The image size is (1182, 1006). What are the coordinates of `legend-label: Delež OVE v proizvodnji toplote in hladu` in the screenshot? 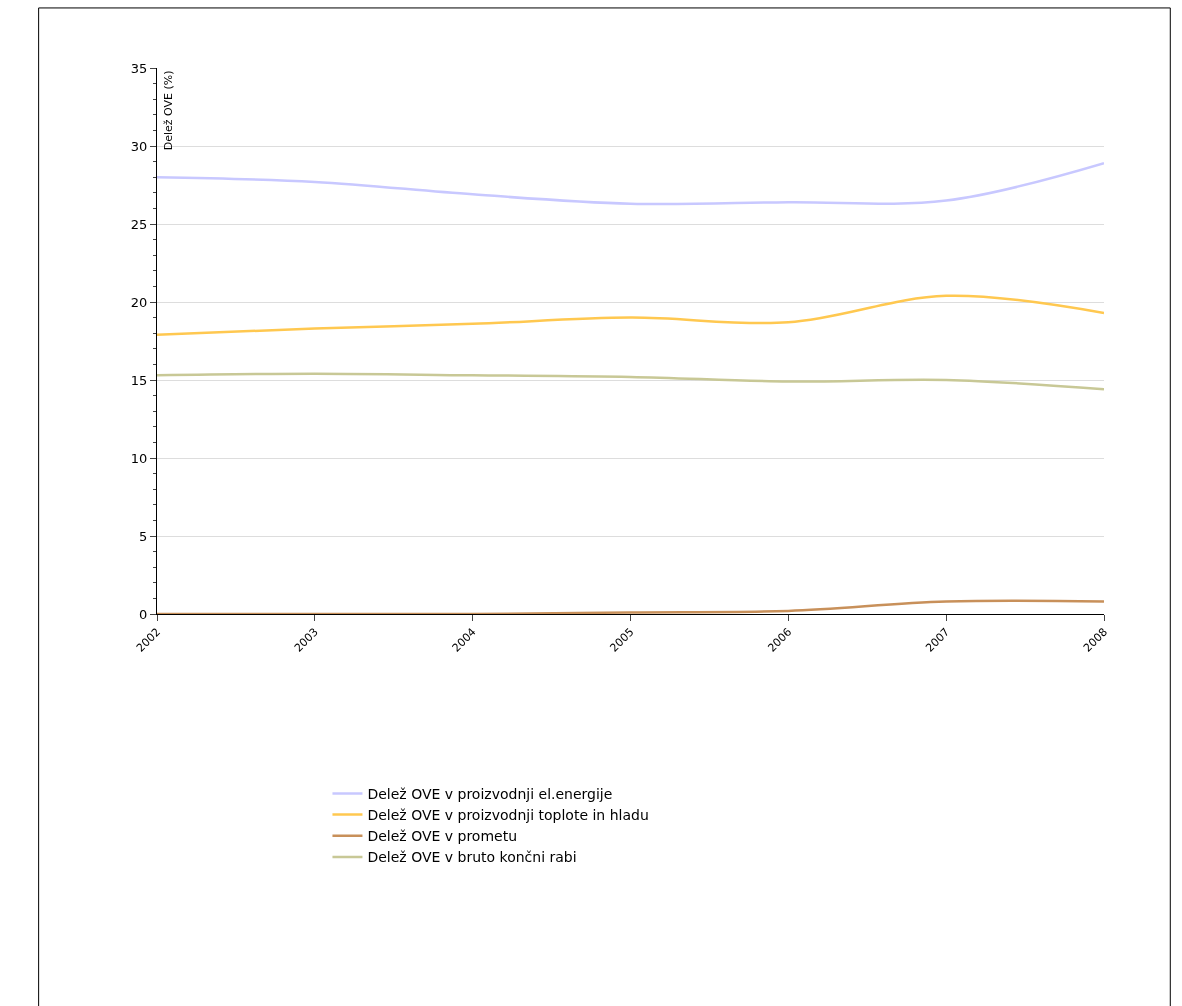 It's located at (508, 815).